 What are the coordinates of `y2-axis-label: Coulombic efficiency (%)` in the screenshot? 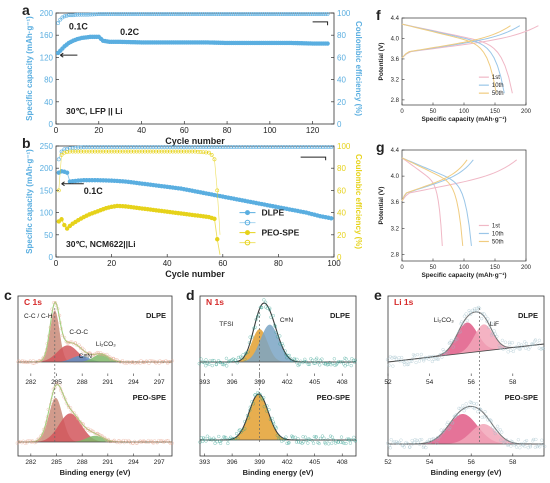 It's located at (358, 201).